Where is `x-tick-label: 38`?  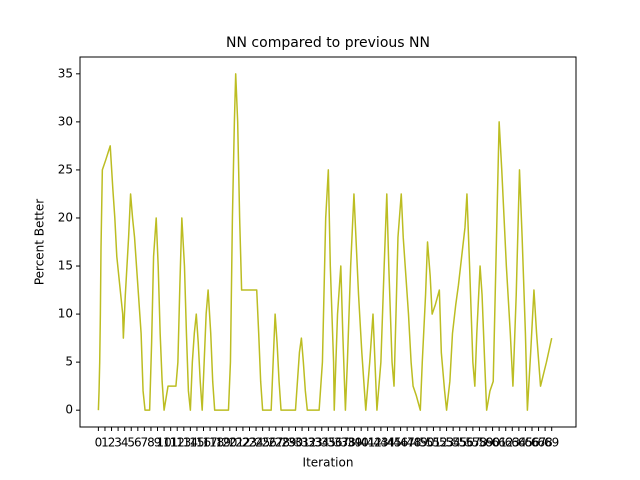
x-tick-label: 38 is located at coordinates (347, 443).